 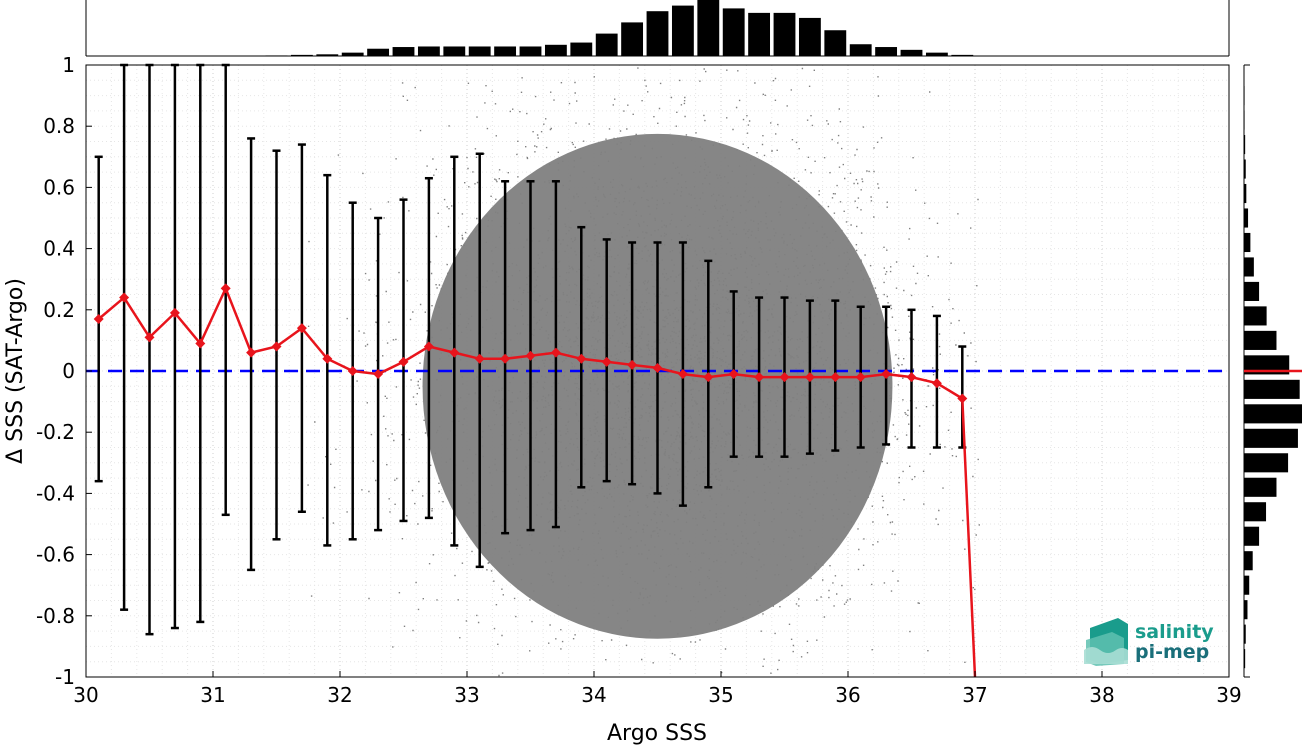 What do you see at coordinates (974, 695) in the screenshot?
I see `x-tick-label: 37` at bounding box center [974, 695].